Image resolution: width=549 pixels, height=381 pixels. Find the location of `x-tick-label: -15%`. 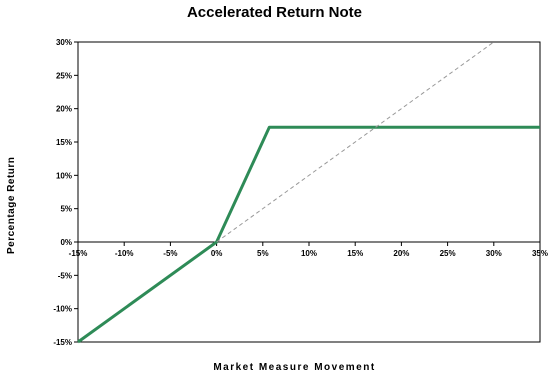

x-tick-label: -15% is located at coordinates (78, 253).